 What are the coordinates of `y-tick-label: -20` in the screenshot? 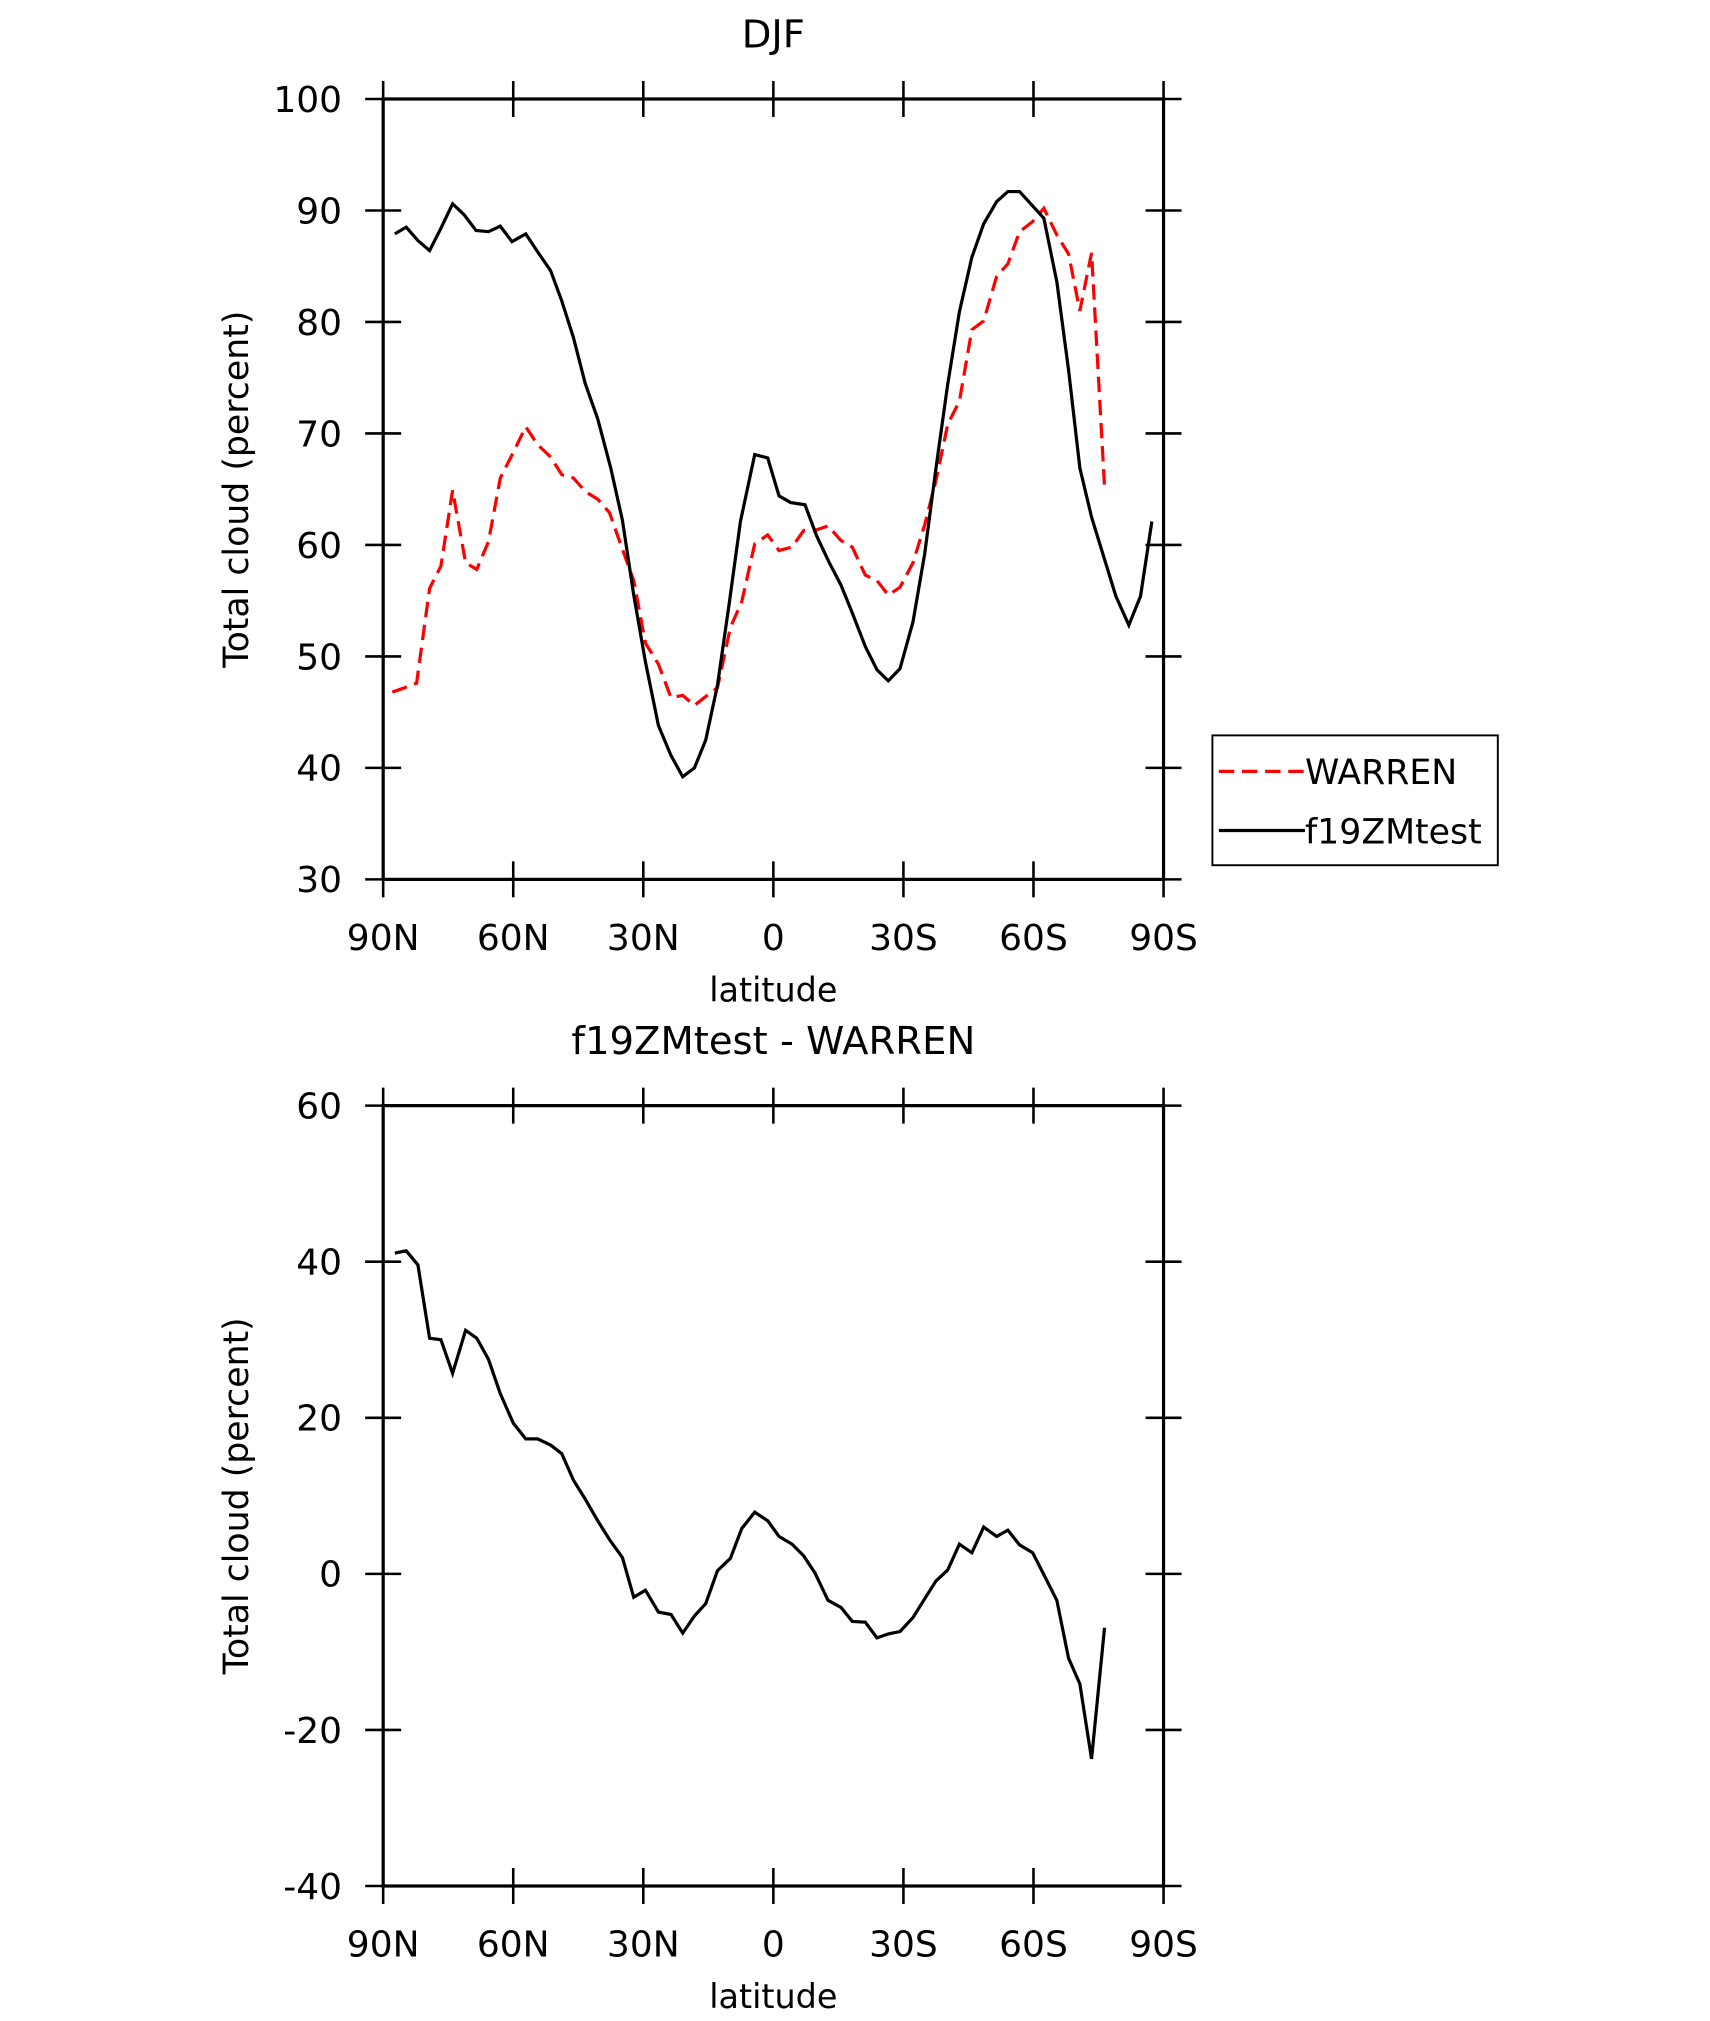 It's located at (312, 1731).